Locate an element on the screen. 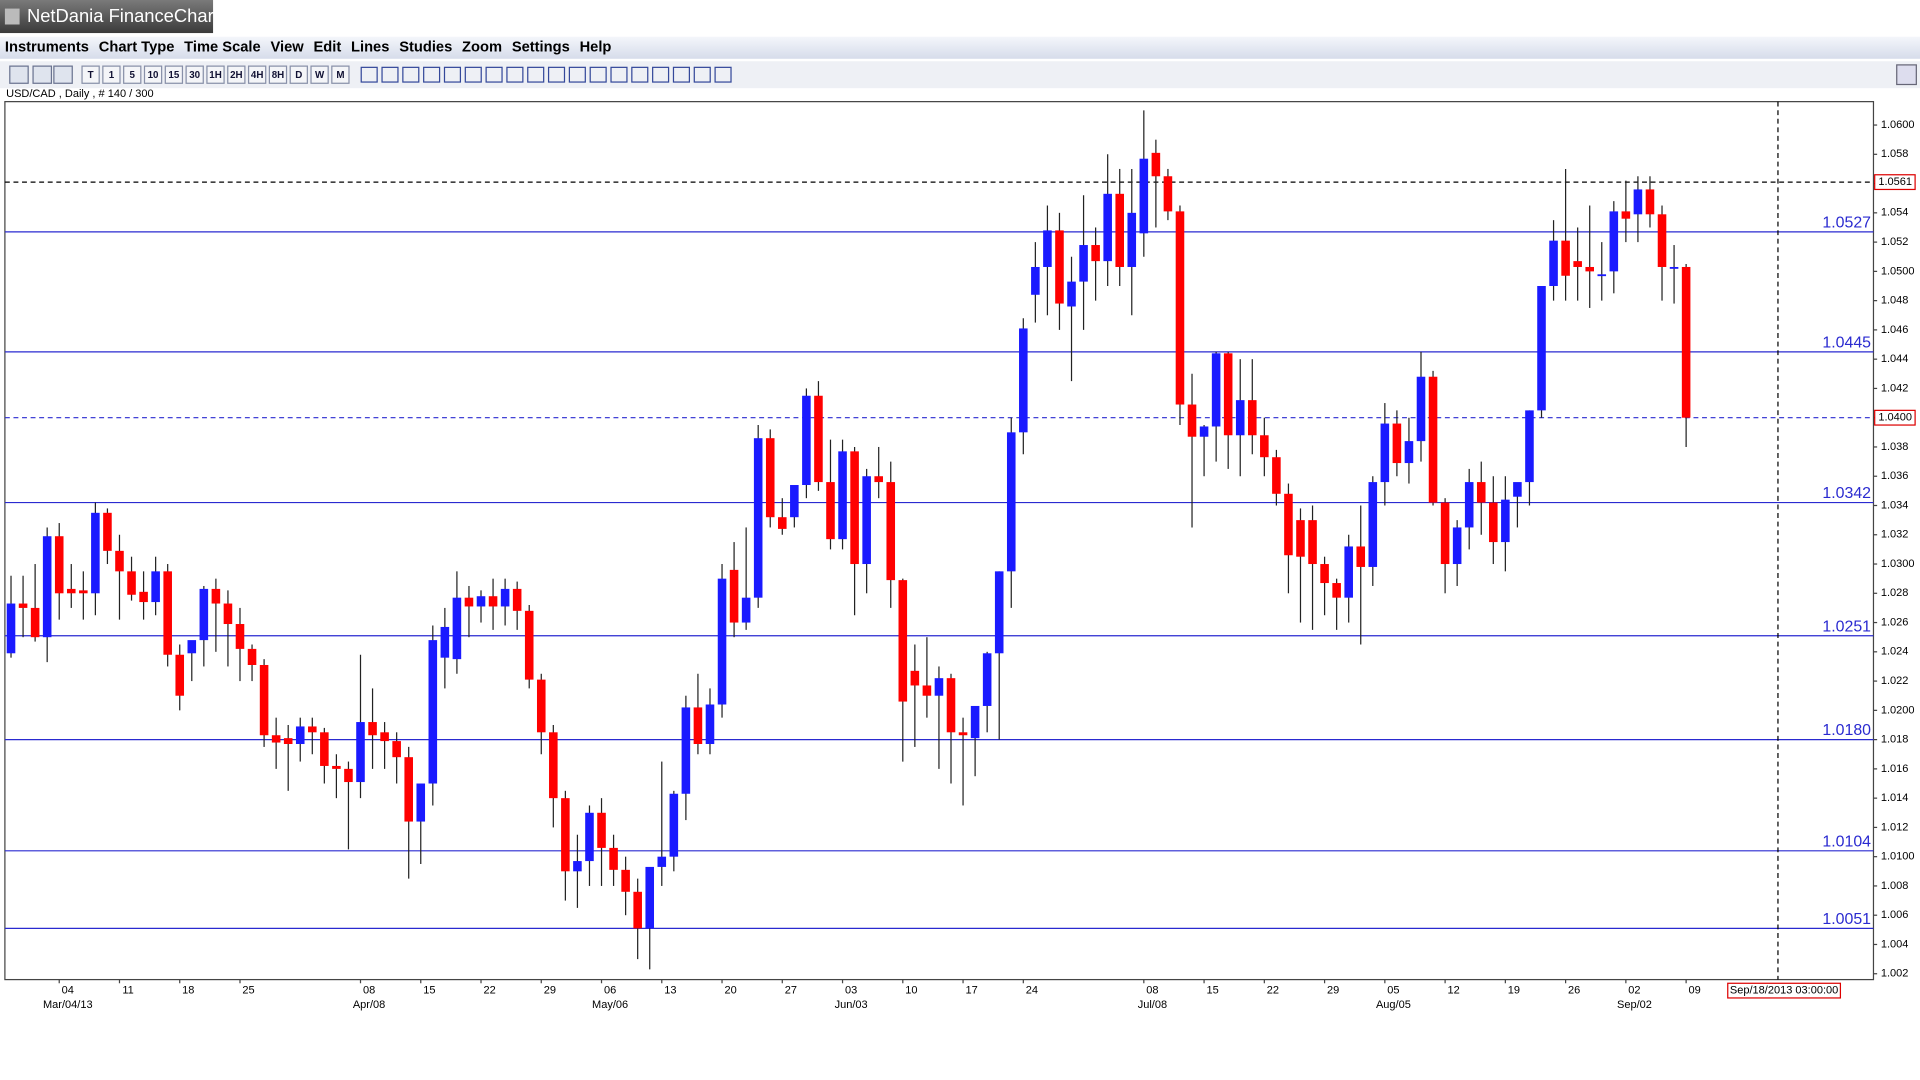 This screenshot has width=1920, height=1080. x-month-label: May/06 is located at coordinates (610, 1005).